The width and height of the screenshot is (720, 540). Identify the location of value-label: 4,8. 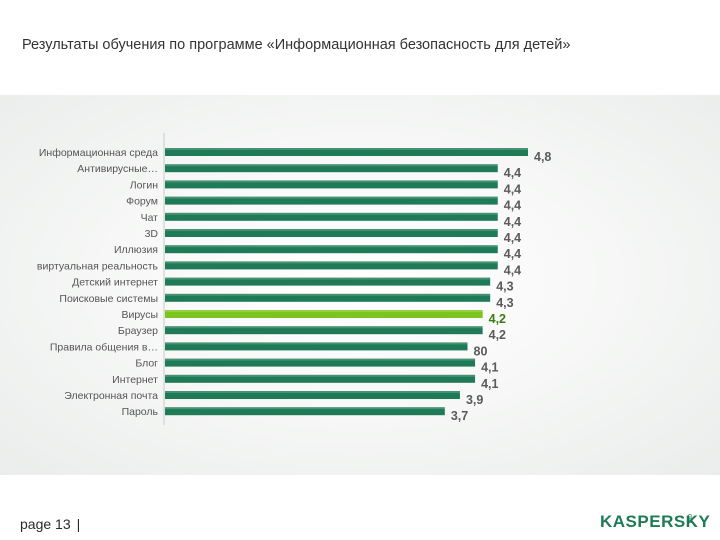
(542, 157).